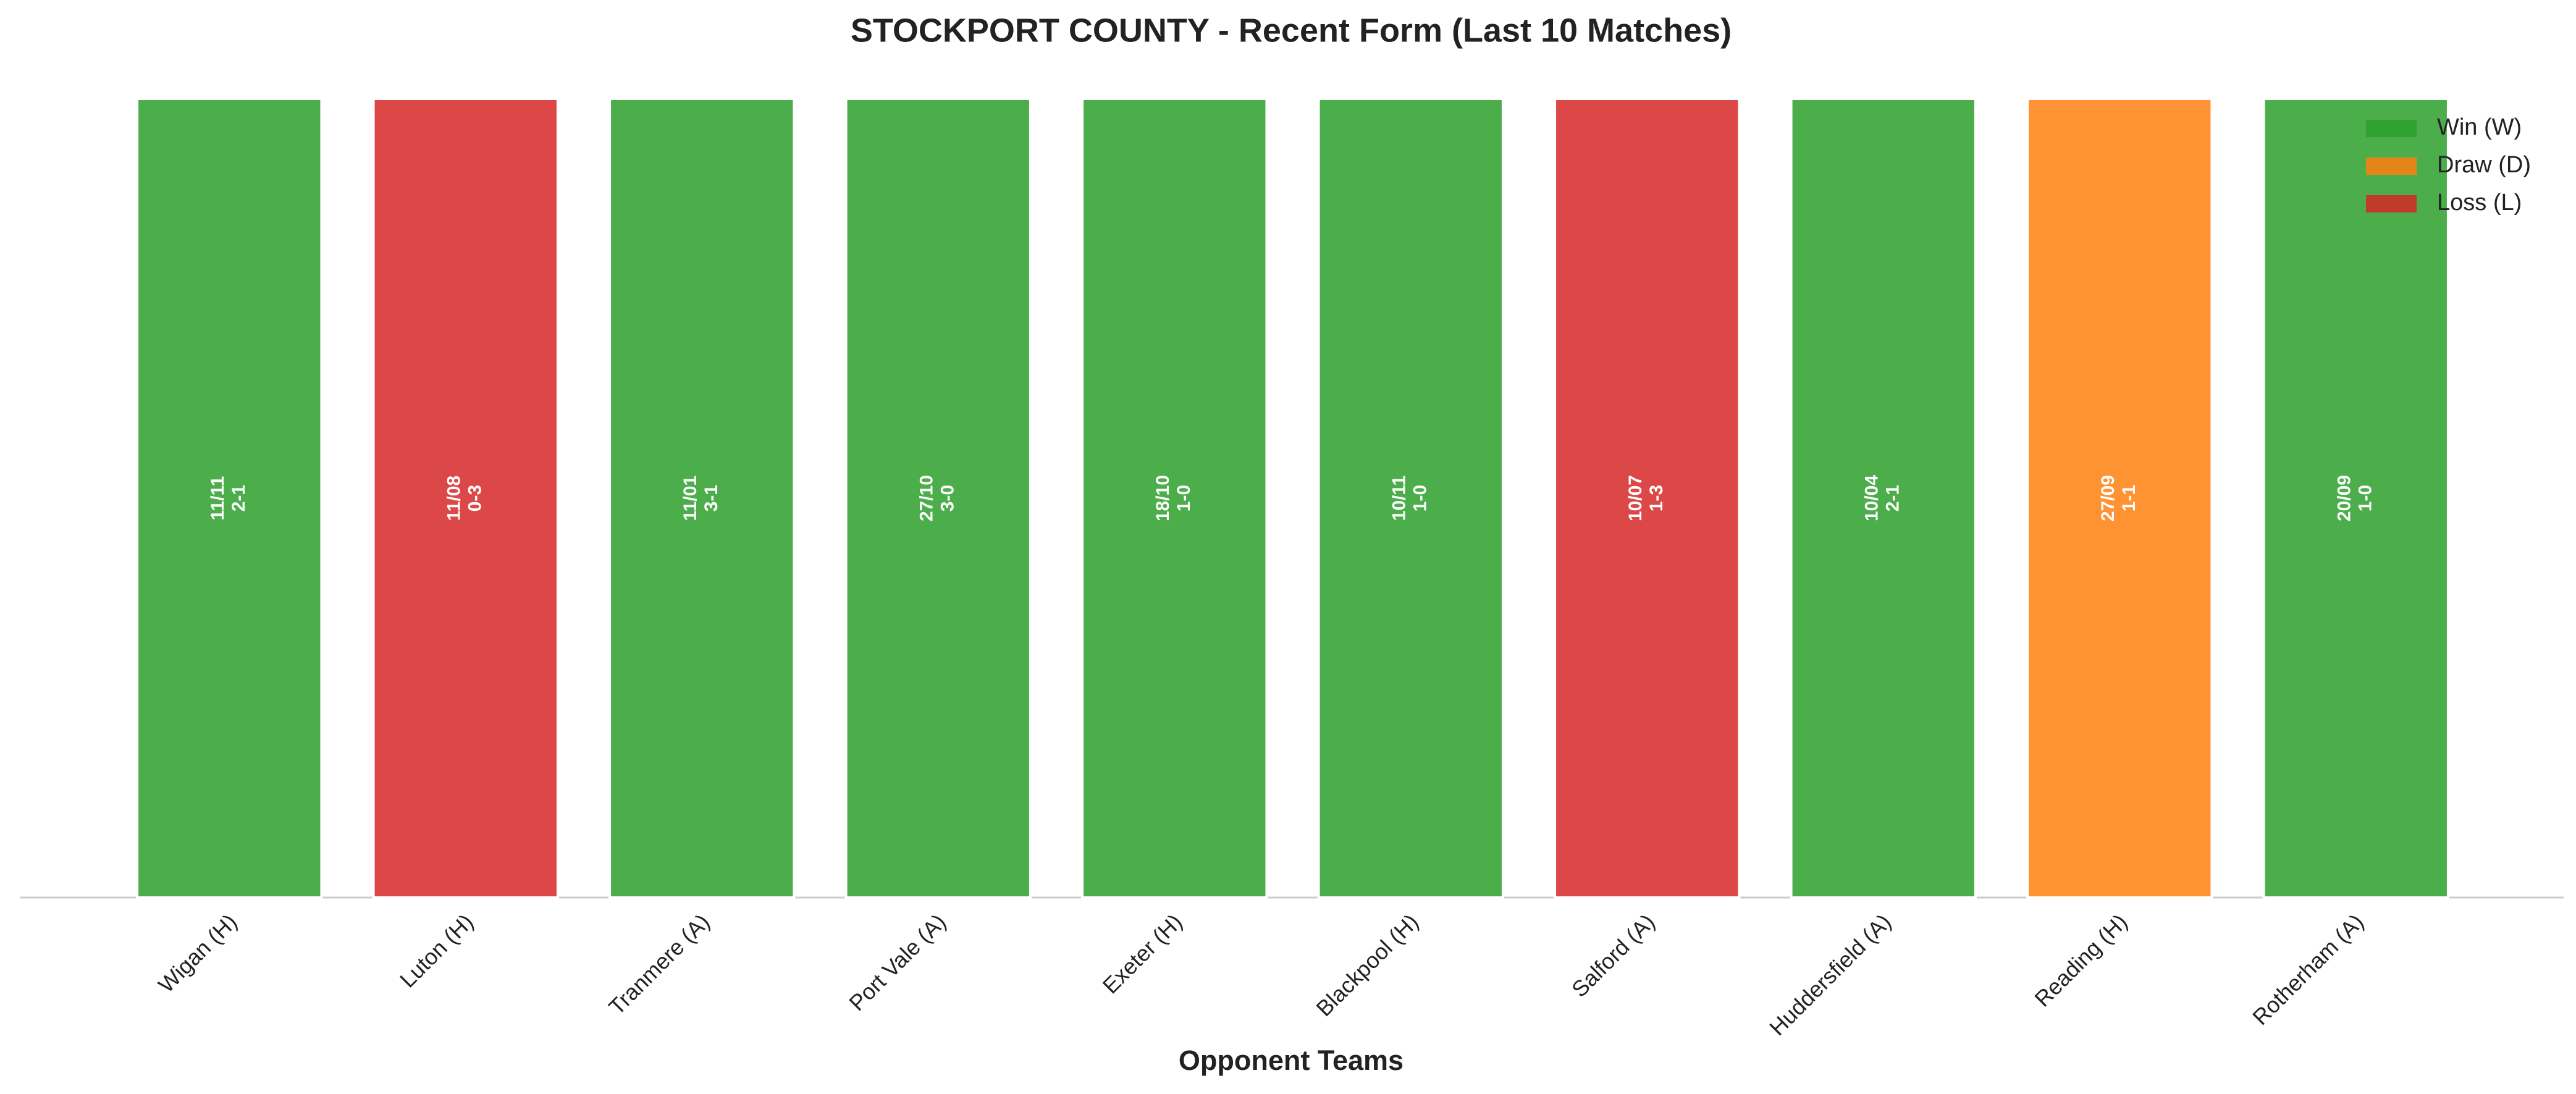 This screenshot has width=2576, height=1094. Describe the element at coordinates (218, 498) in the screenshot. I see `value-label: 11/11` at that location.